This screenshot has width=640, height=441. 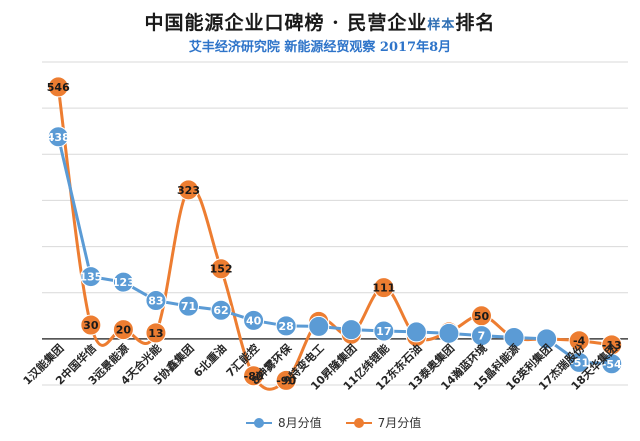 What do you see at coordinates (612, 345) in the screenshot?
I see `data-label-jul: -13` at bounding box center [612, 345].